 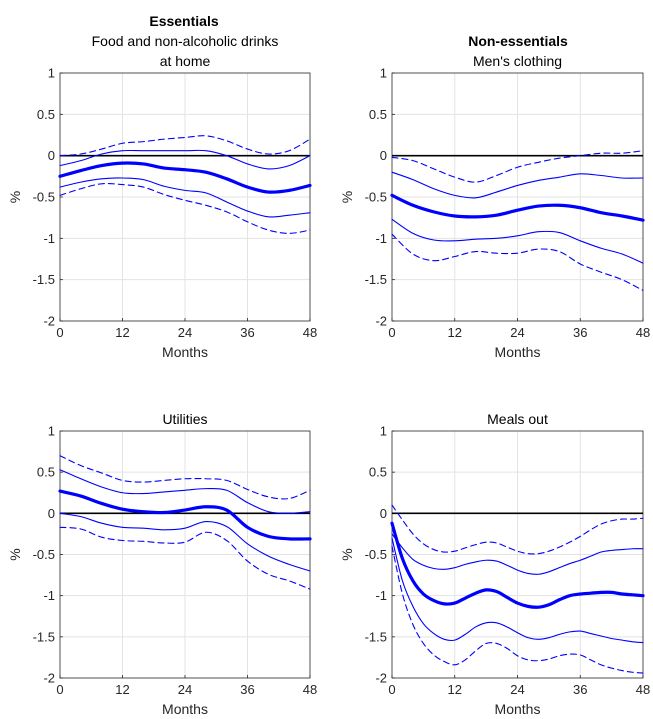 What do you see at coordinates (184, 419) in the screenshot?
I see `chart-title-line: Utilities` at bounding box center [184, 419].